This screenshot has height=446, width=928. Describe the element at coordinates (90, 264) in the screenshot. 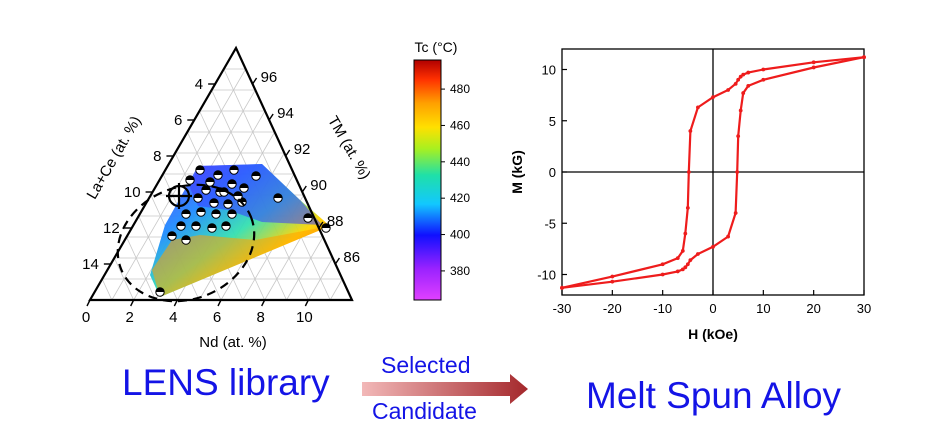

I see `left-tick-label: 14` at that location.